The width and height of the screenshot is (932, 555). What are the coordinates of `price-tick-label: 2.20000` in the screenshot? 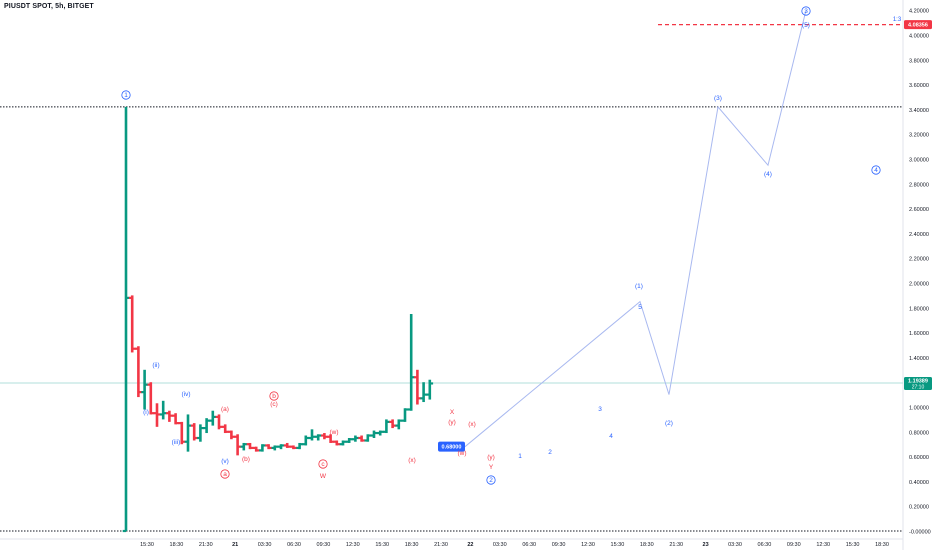 It's located at (919, 260).